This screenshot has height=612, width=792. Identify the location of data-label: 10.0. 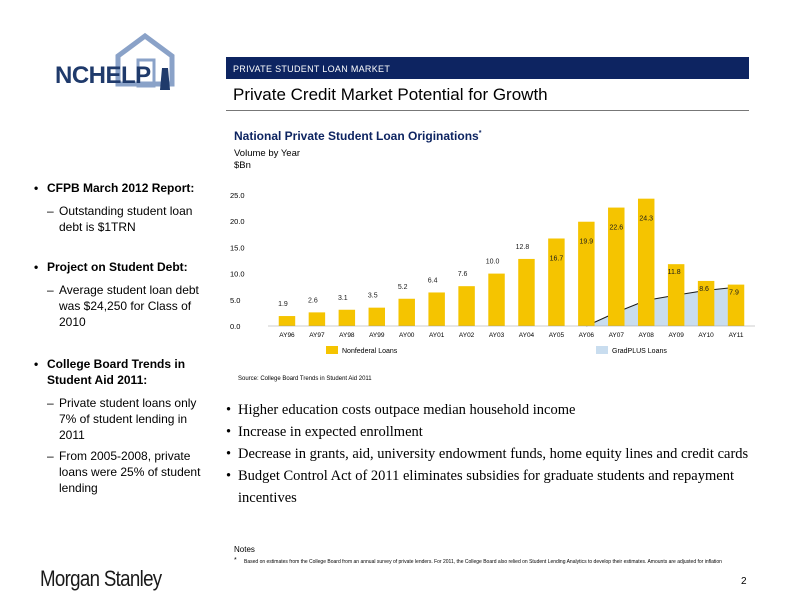
(493, 262).